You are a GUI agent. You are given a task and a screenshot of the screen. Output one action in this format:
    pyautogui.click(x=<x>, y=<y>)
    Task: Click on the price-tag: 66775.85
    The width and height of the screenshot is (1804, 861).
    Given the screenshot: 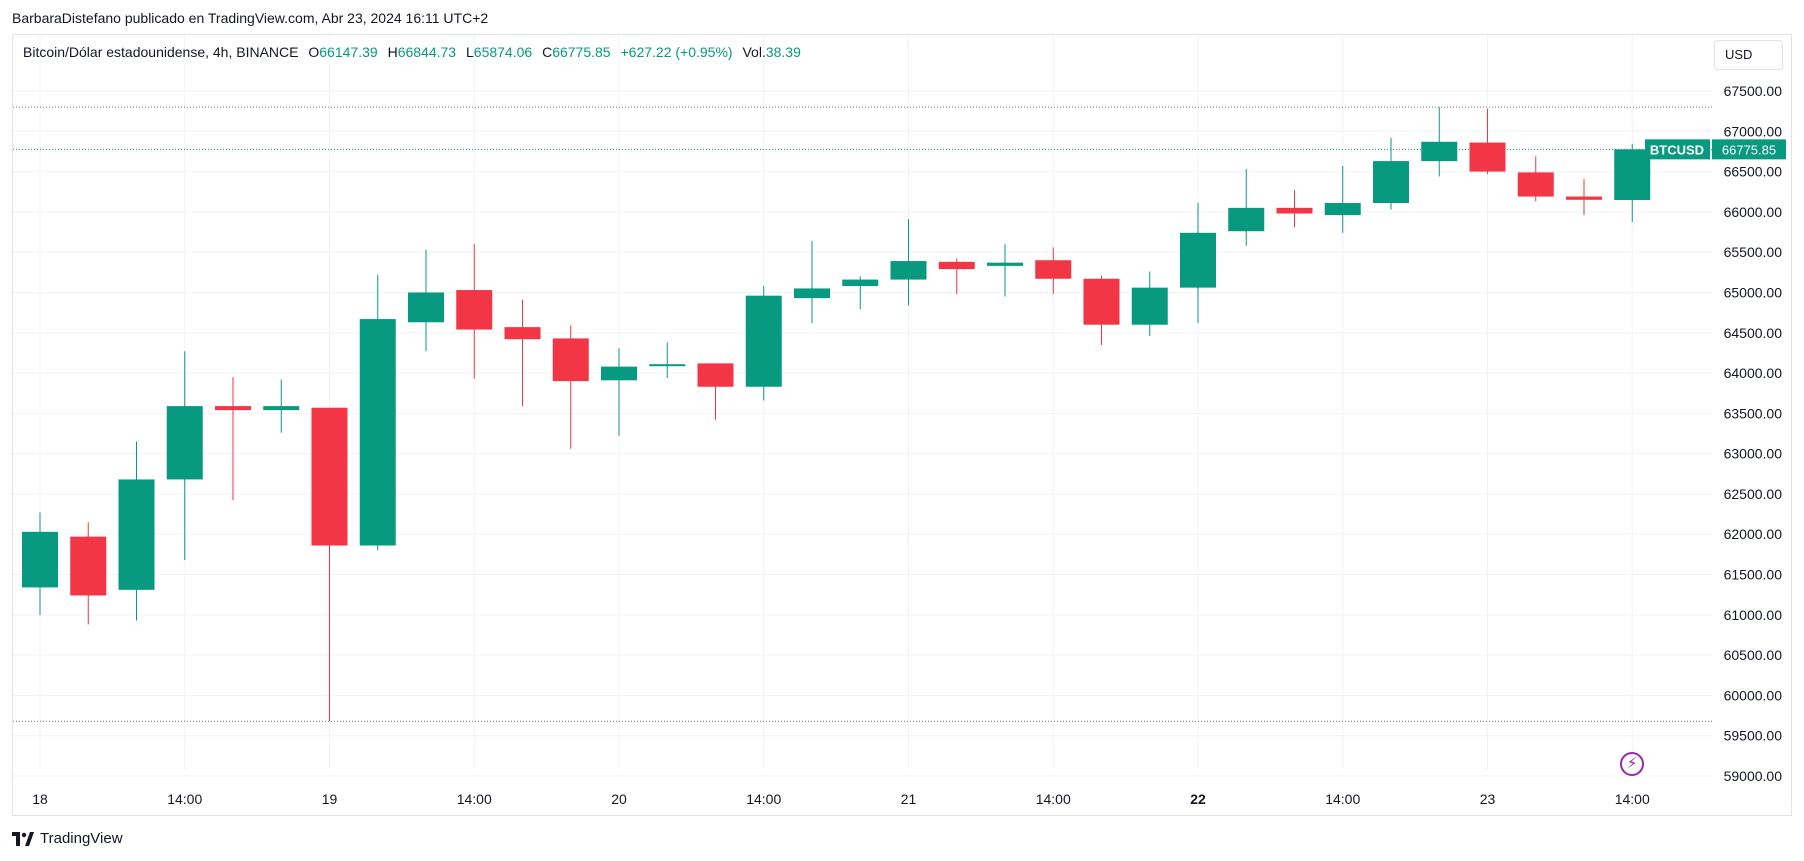 What is the action you would take?
    pyautogui.click(x=1749, y=149)
    